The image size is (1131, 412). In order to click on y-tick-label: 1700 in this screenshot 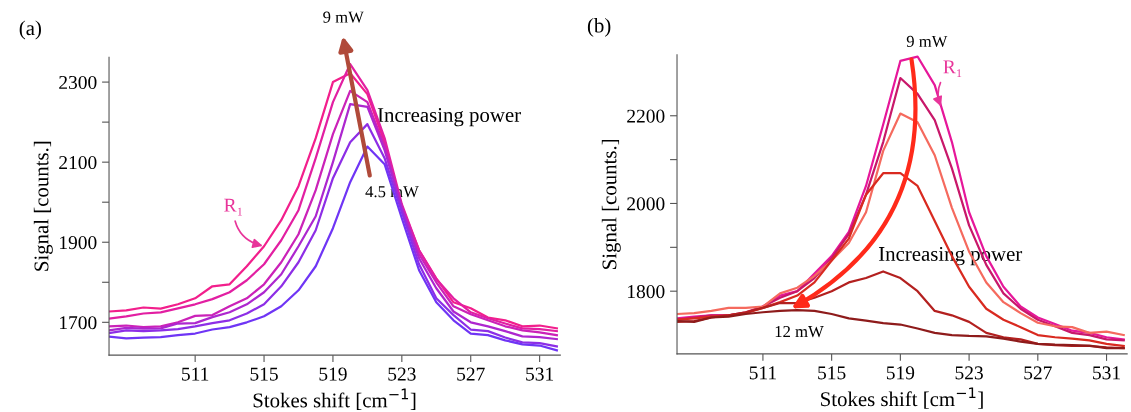, I will do `click(78, 323)`.